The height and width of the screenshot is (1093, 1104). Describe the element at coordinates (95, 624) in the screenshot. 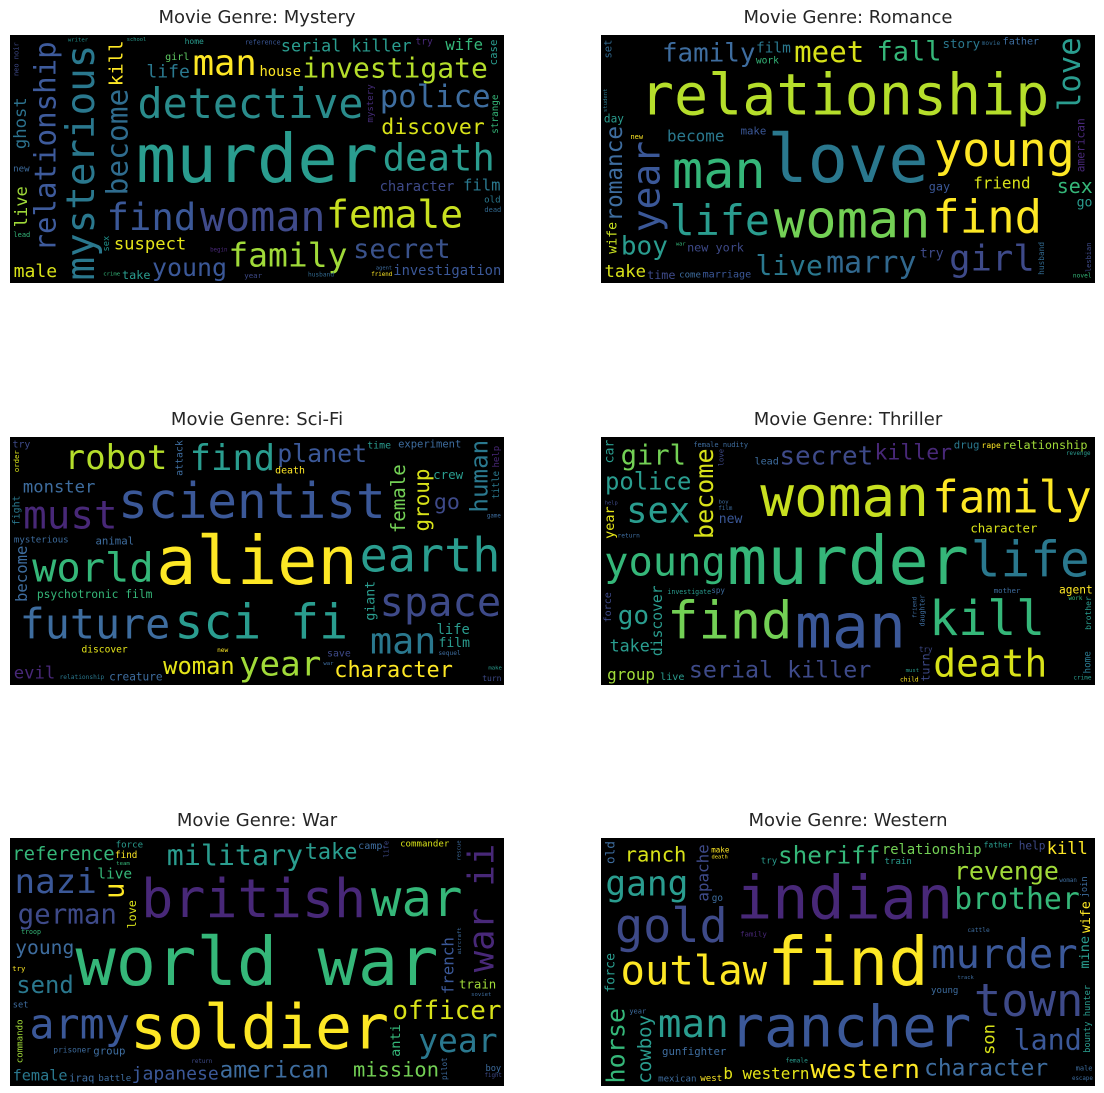

I see `word-future: future` at that location.